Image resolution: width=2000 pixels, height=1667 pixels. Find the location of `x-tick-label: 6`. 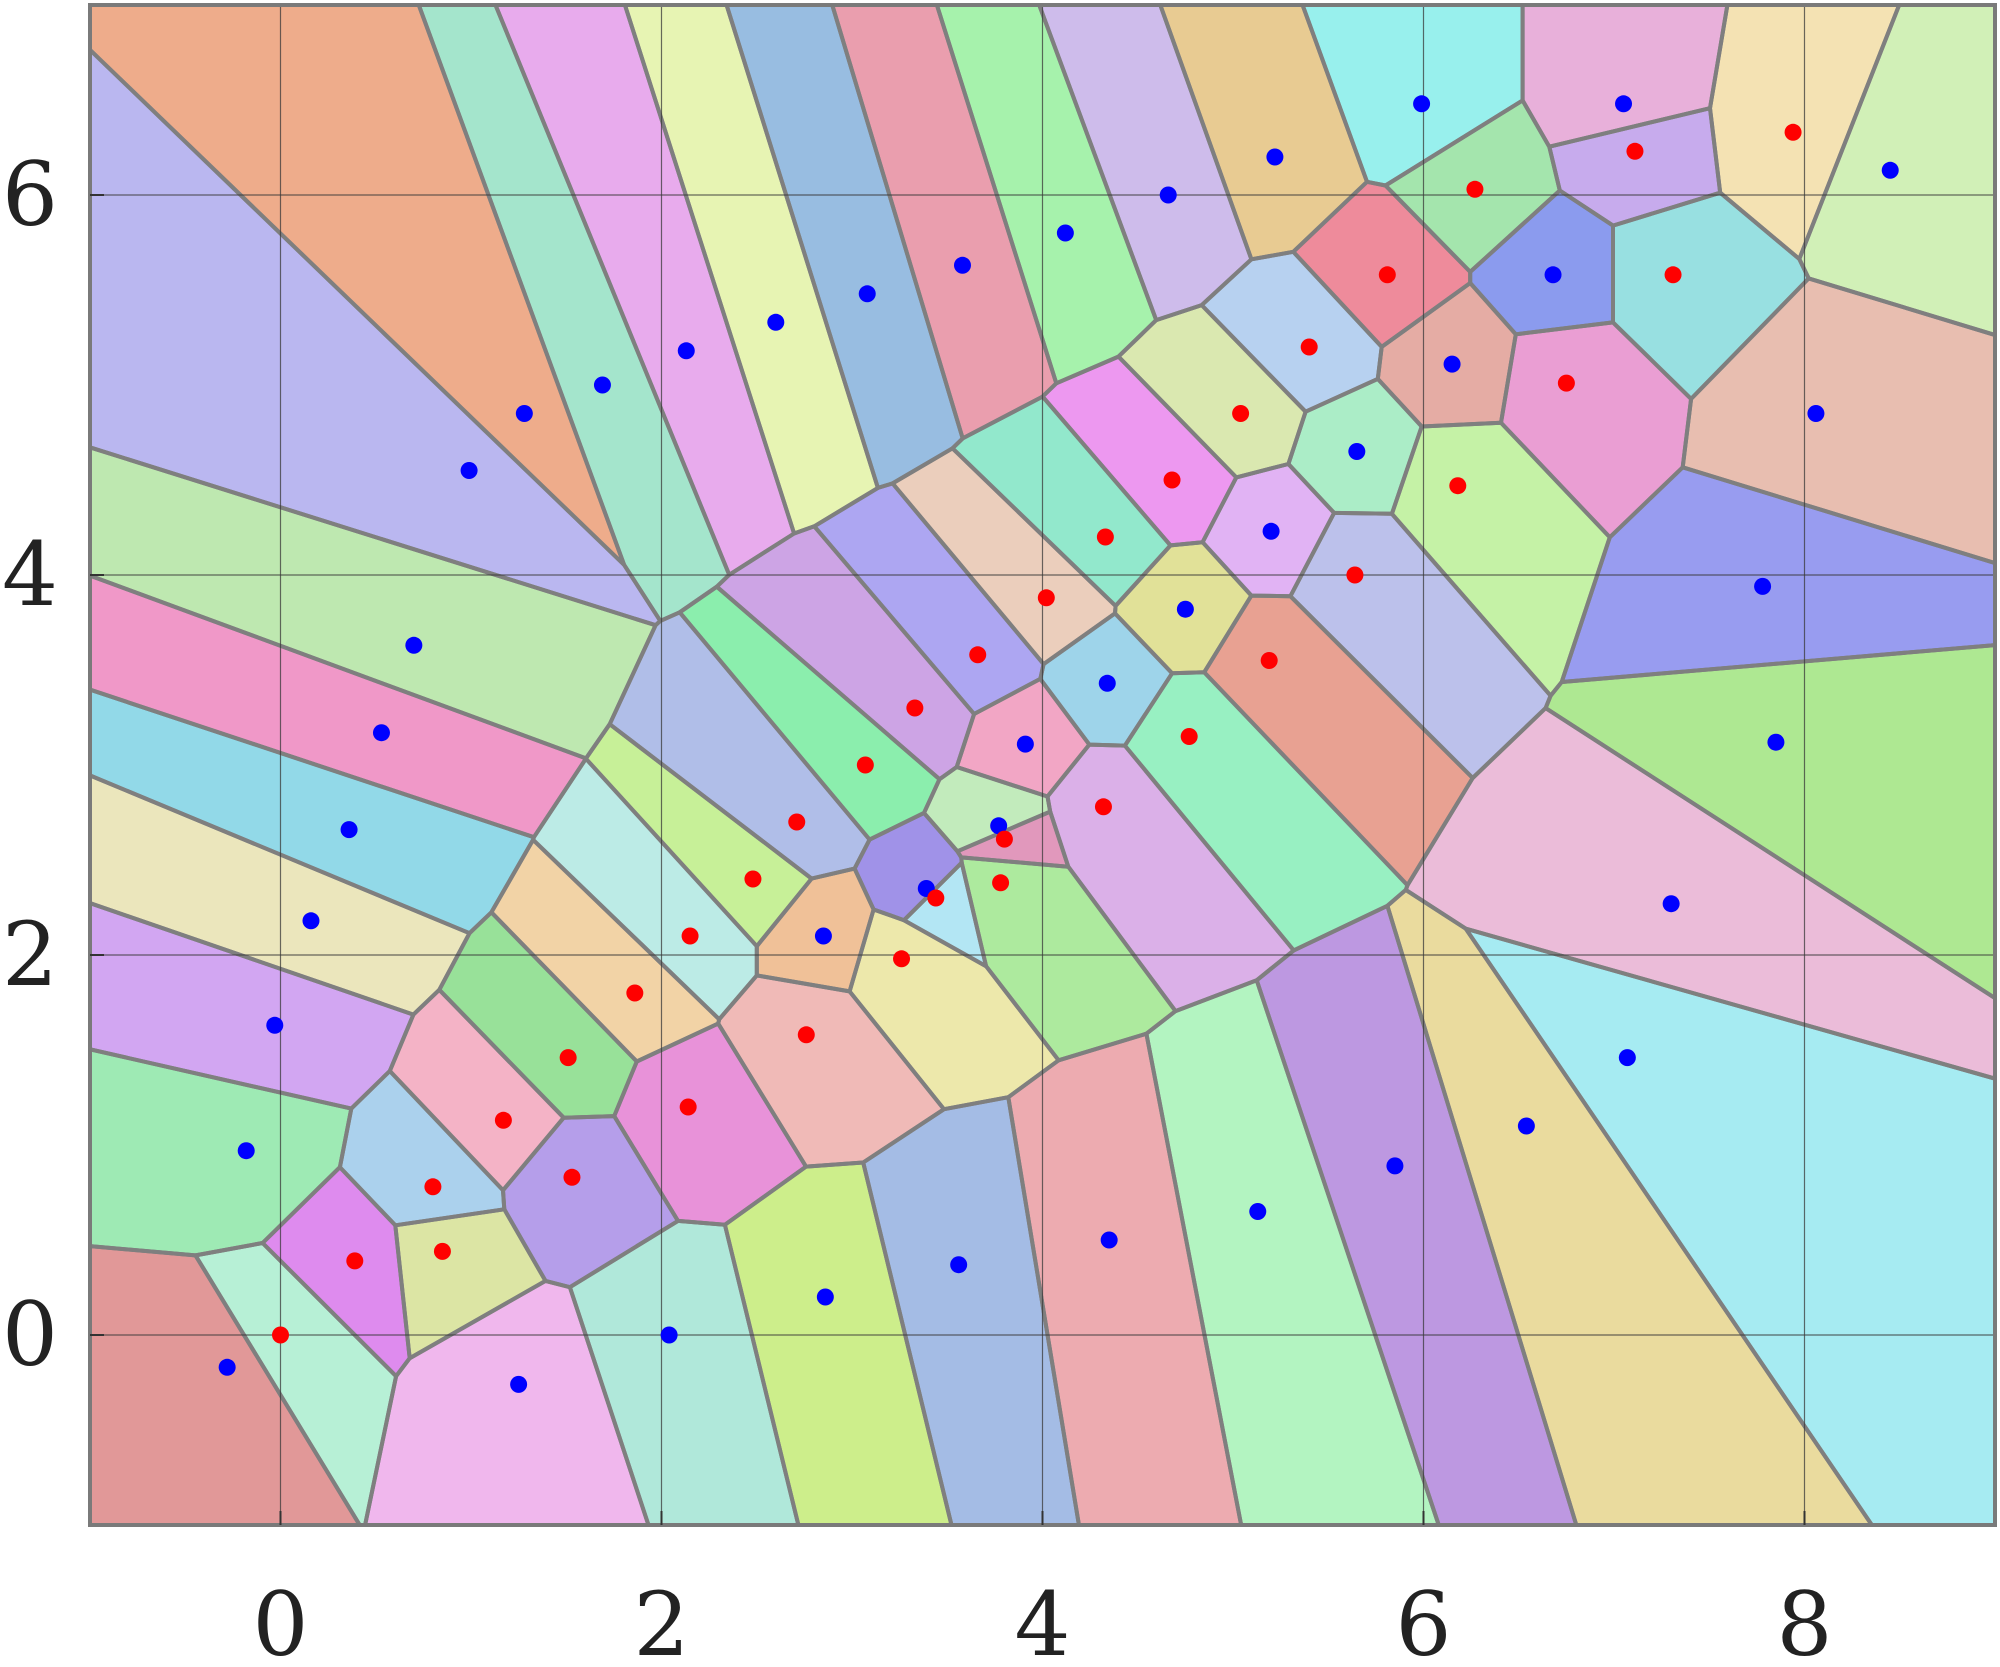

x-tick-label: 6 is located at coordinates (1424, 1620).